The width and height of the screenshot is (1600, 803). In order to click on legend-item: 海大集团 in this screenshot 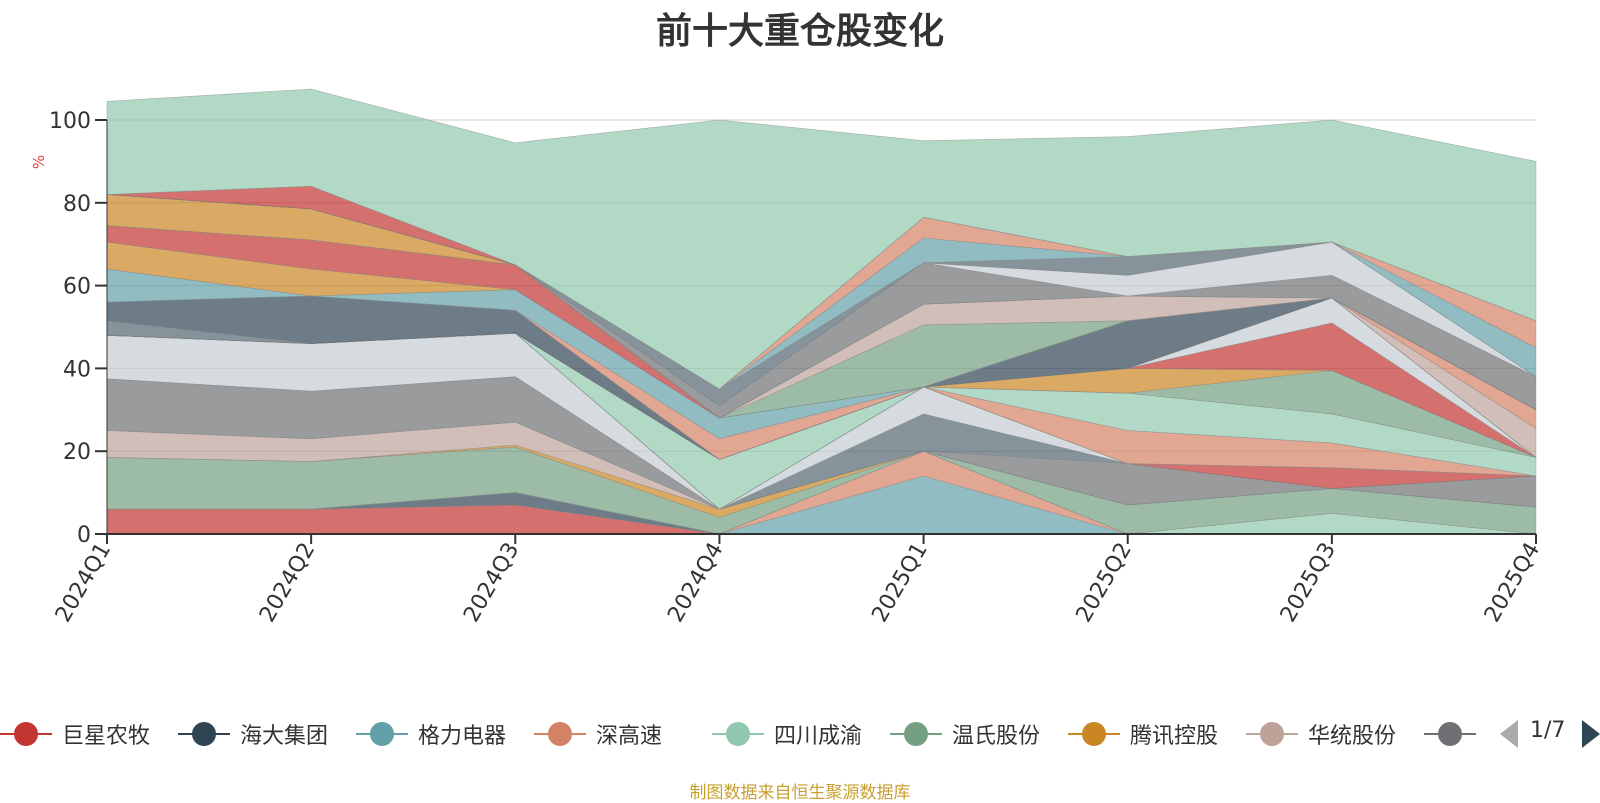, I will do `click(253, 734)`.